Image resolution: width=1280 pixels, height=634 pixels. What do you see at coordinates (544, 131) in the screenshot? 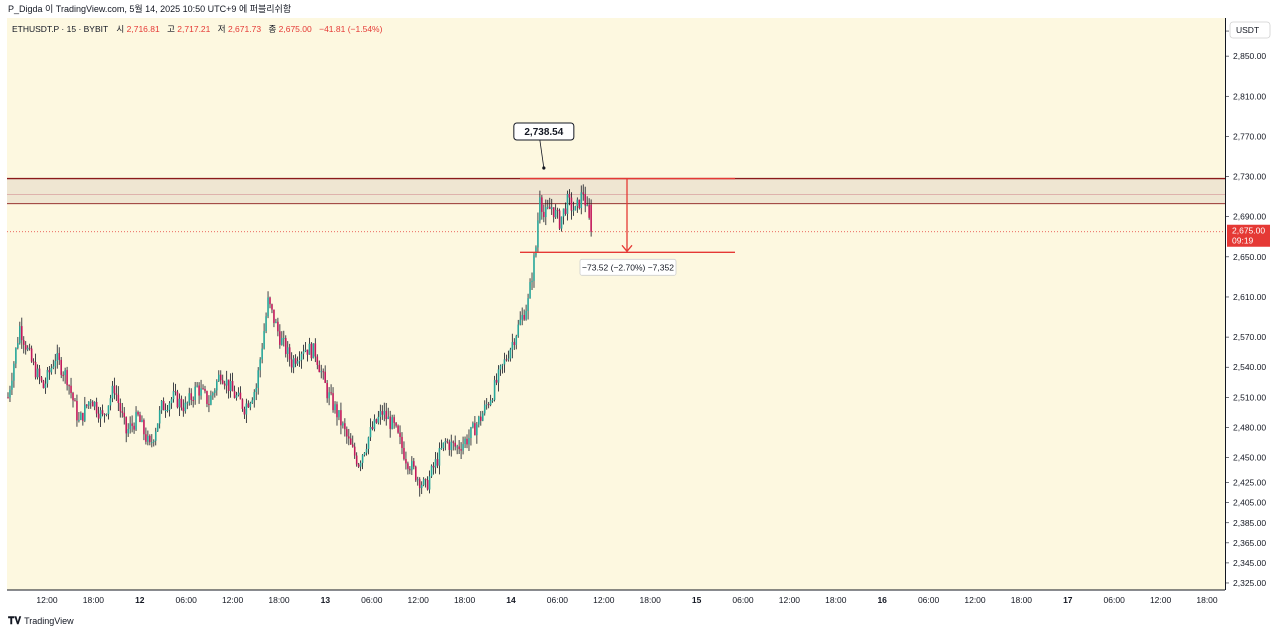
I see `high-marker-box` at bounding box center [544, 131].